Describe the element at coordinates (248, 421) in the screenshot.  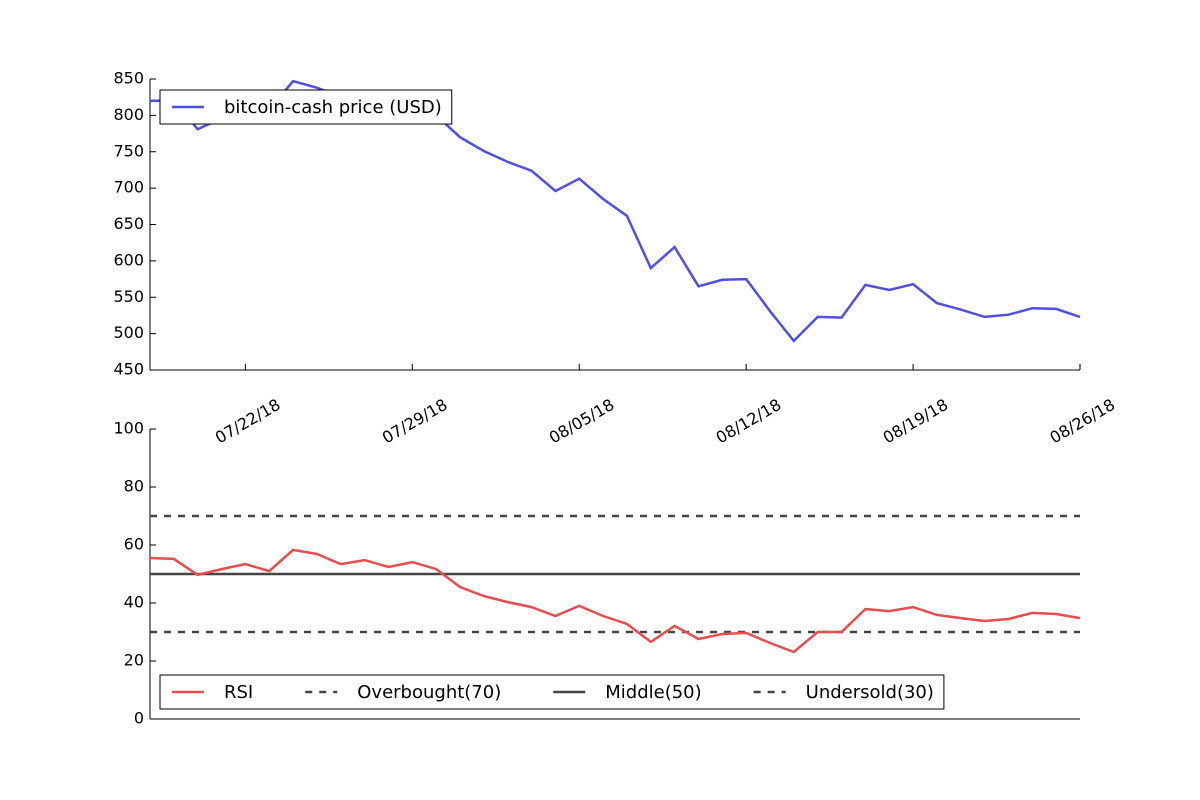
I see `x-tick-label: 07/22/18` at that location.